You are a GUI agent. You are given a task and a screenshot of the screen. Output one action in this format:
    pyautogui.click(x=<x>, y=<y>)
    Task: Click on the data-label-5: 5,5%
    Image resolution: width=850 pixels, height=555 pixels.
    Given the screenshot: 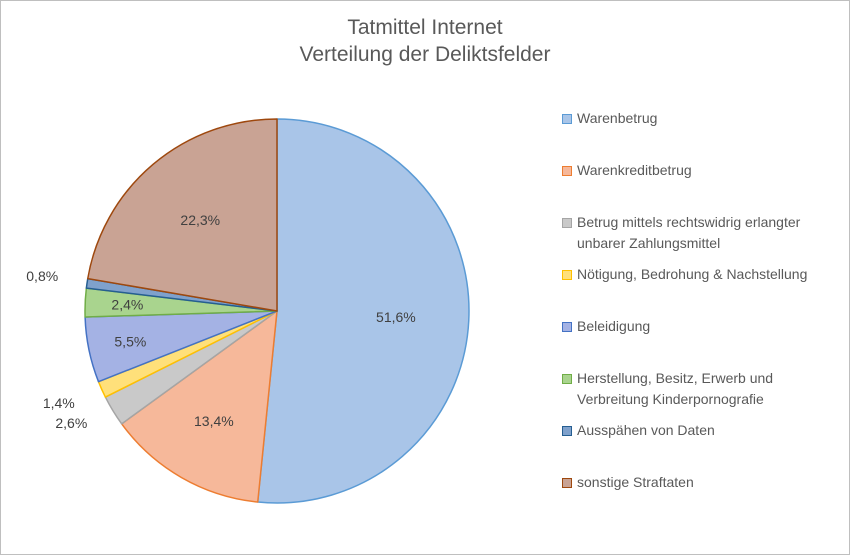 What is the action you would take?
    pyautogui.click(x=130, y=341)
    